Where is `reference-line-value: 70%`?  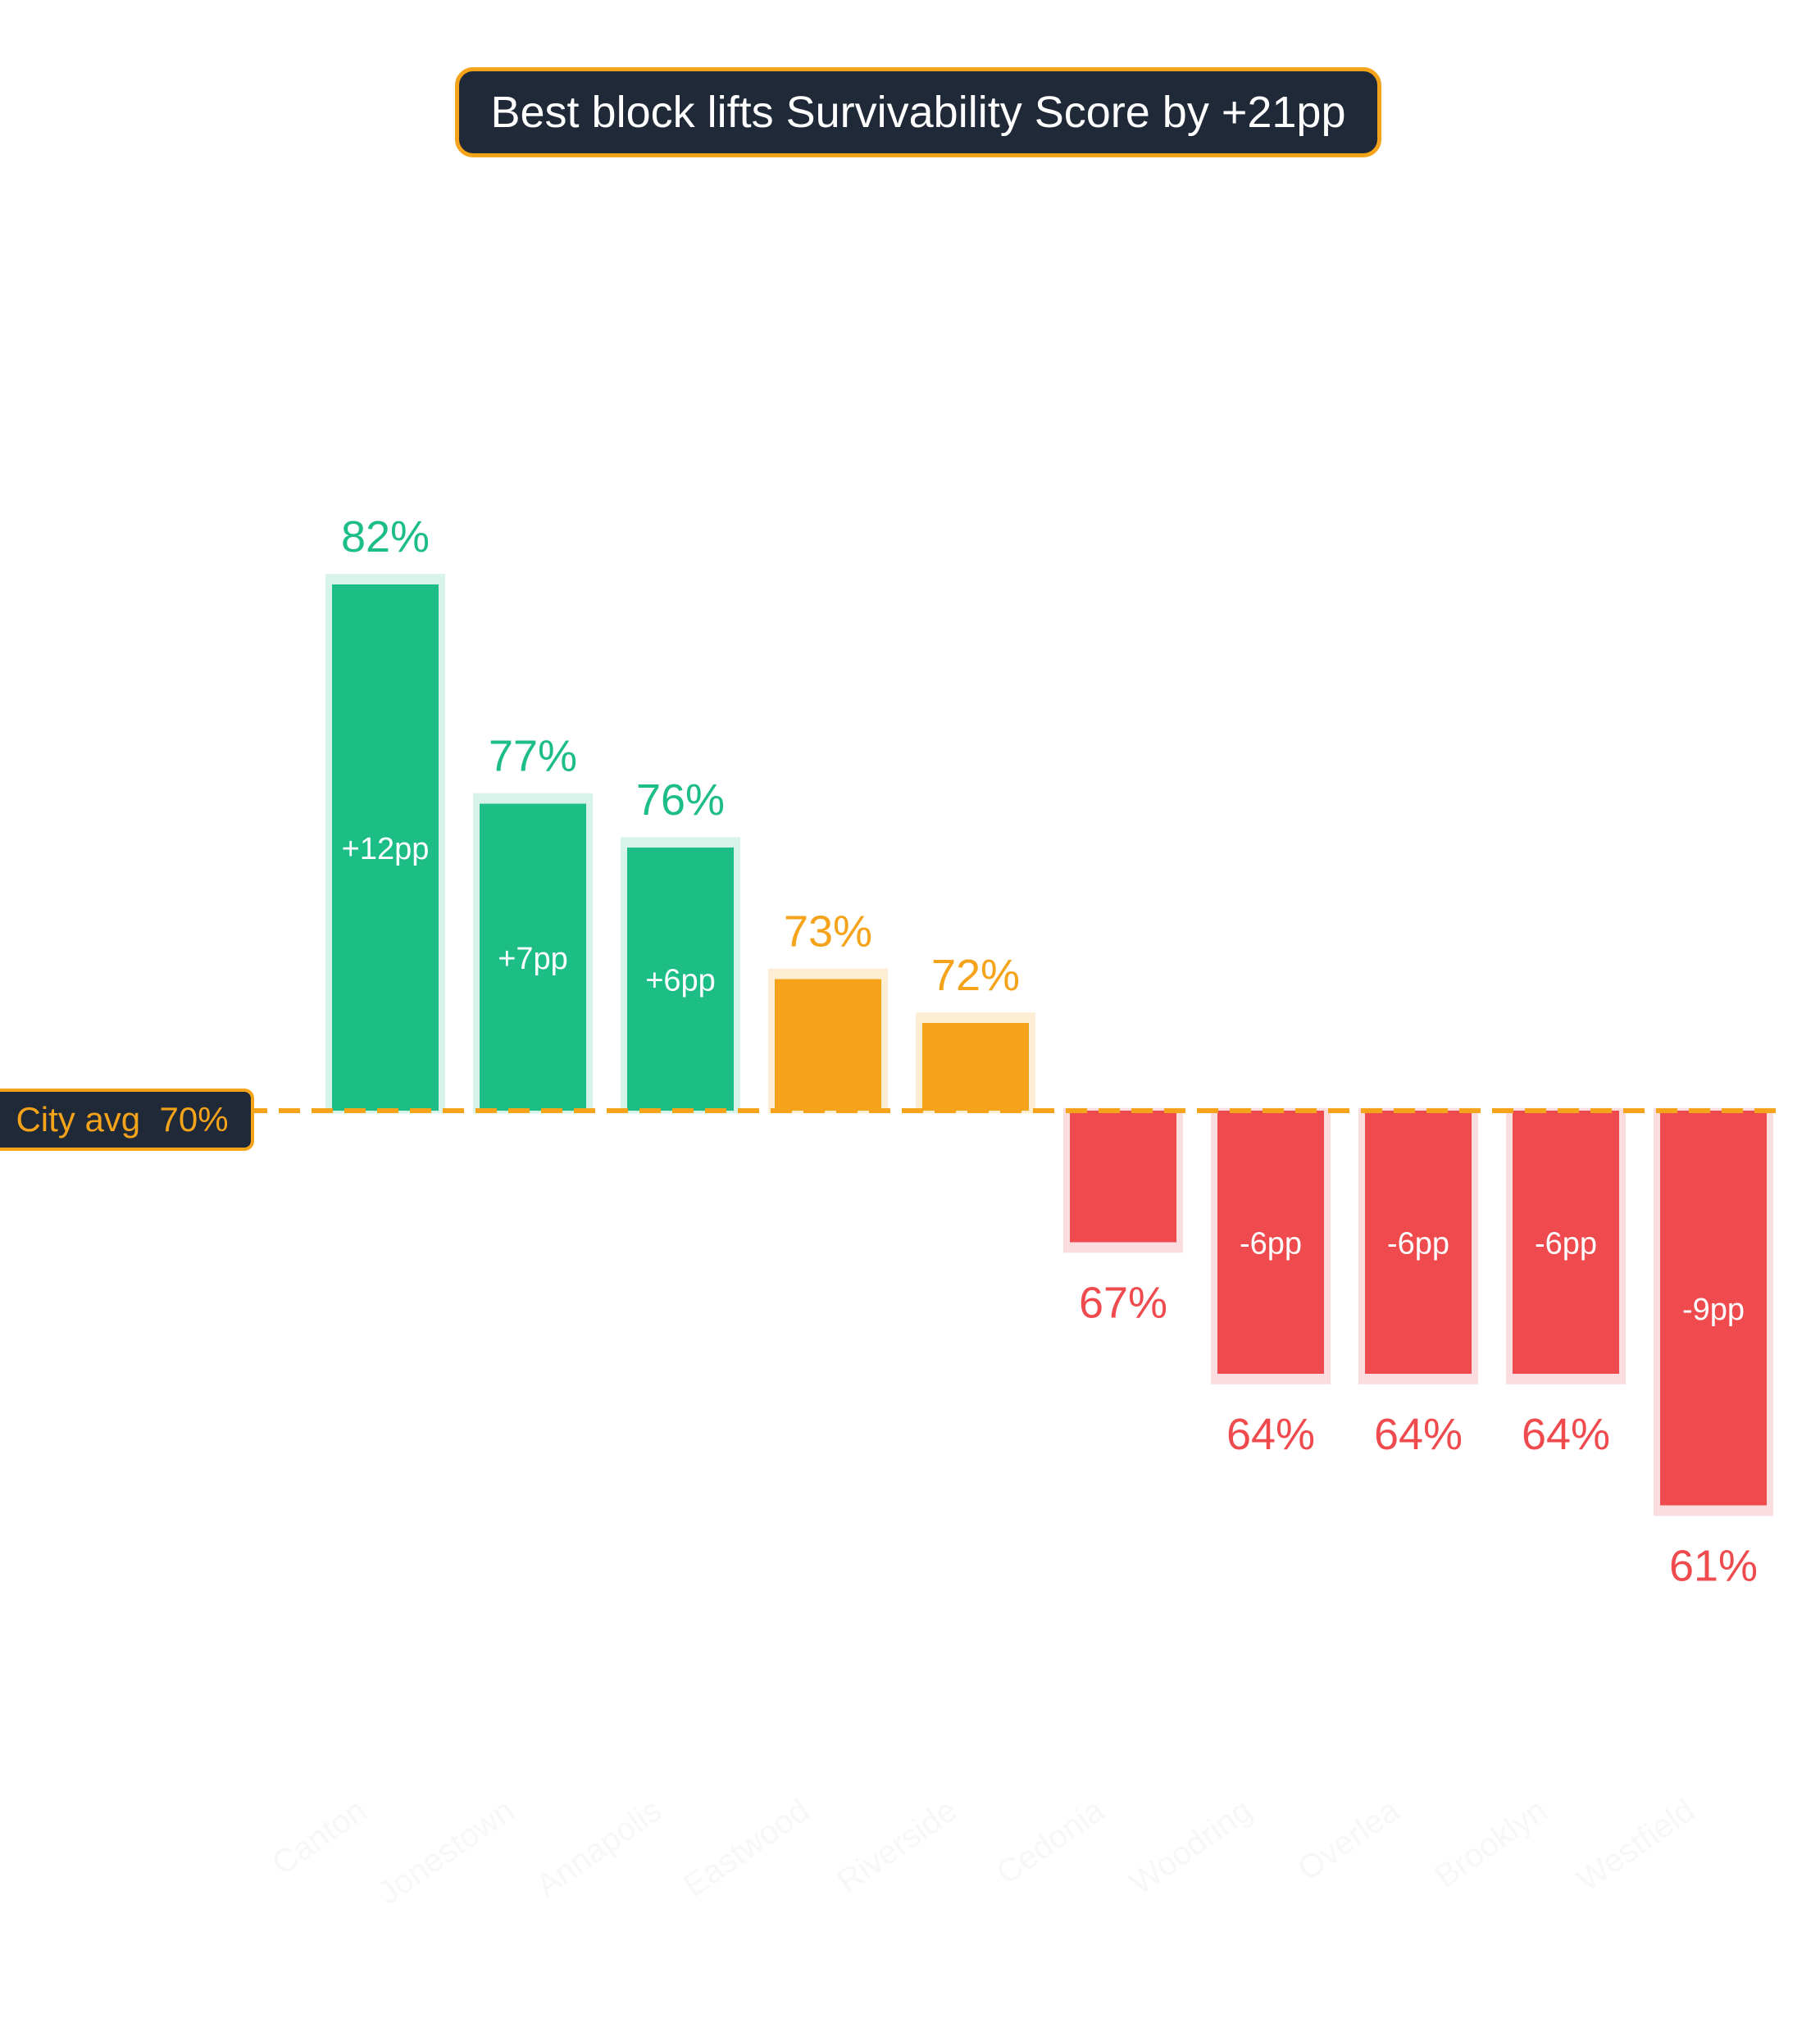
reference-line-value: 70% is located at coordinates (194, 1119).